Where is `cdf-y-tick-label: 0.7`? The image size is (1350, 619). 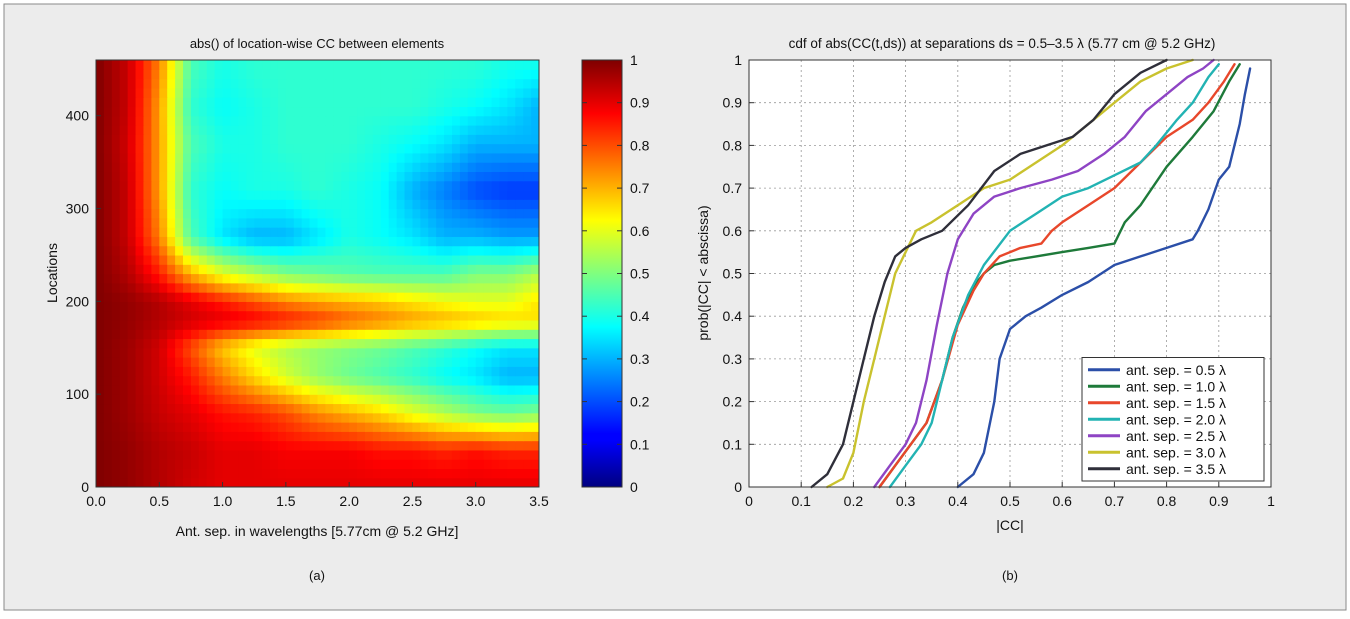 cdf-y-tick-label: 0.7 is located at coordinates (733, 188).